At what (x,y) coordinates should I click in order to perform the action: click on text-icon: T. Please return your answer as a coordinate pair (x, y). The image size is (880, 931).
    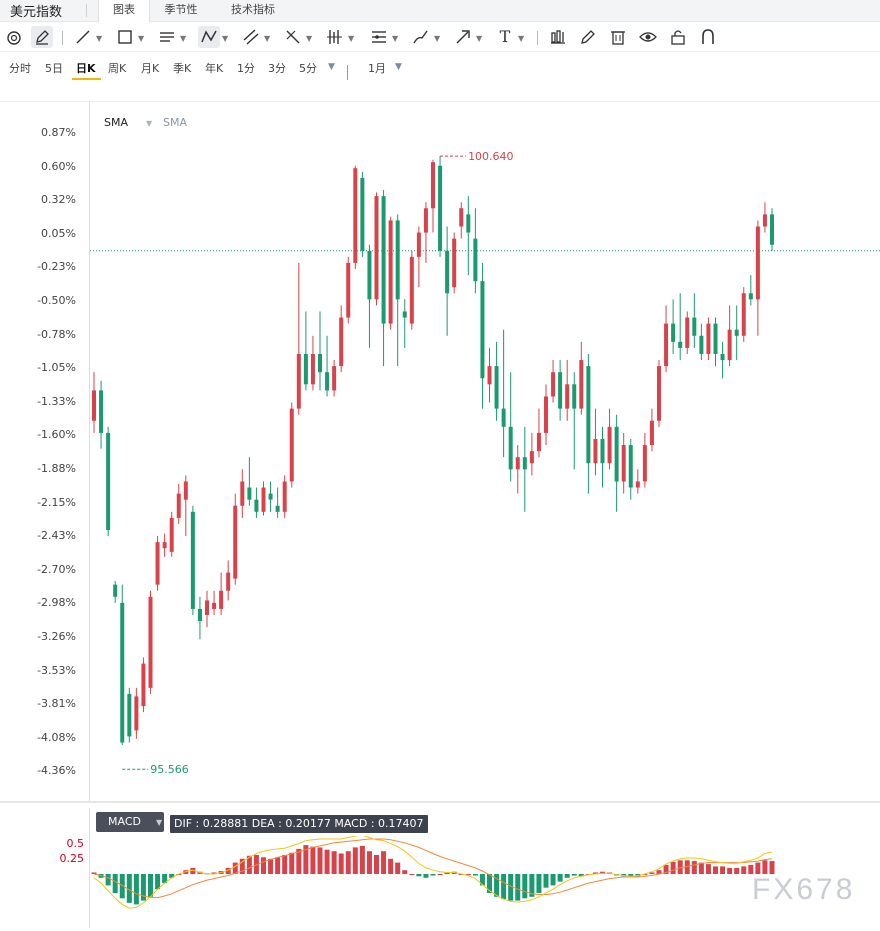
    Looking at the image, I should click on (505, 36).